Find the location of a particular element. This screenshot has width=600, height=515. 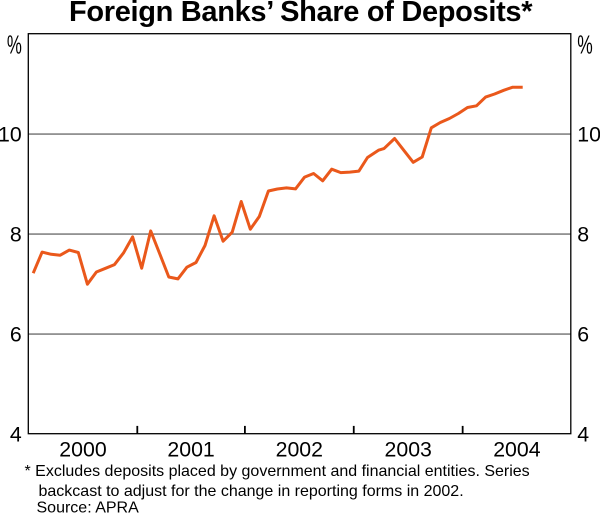

svg-text: 2004 is located at coordinates (517, 449).